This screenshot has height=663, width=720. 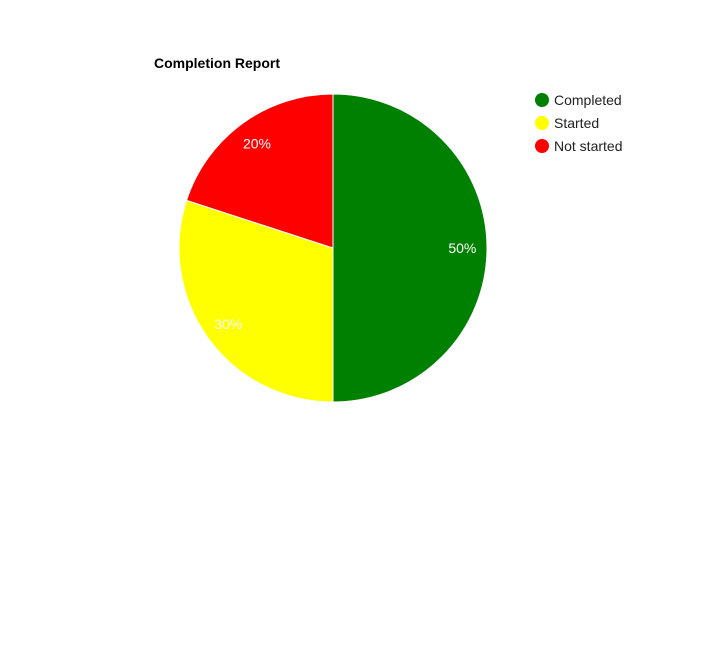 I want to click on pie-slice-started, so click(x=256, y=301).